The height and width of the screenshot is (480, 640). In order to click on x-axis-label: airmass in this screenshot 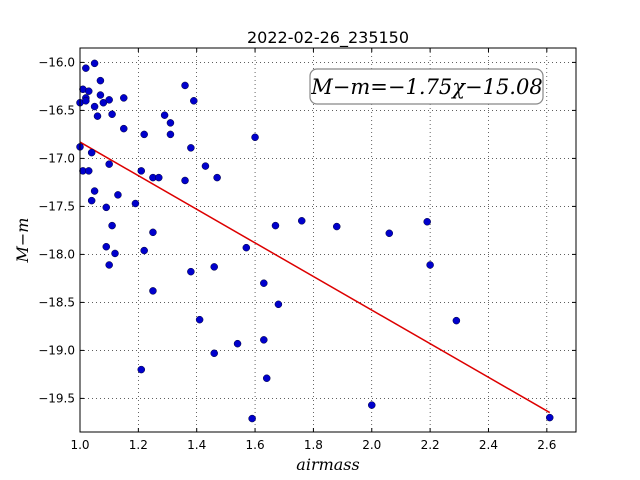, I will do `click(327, 464)`.